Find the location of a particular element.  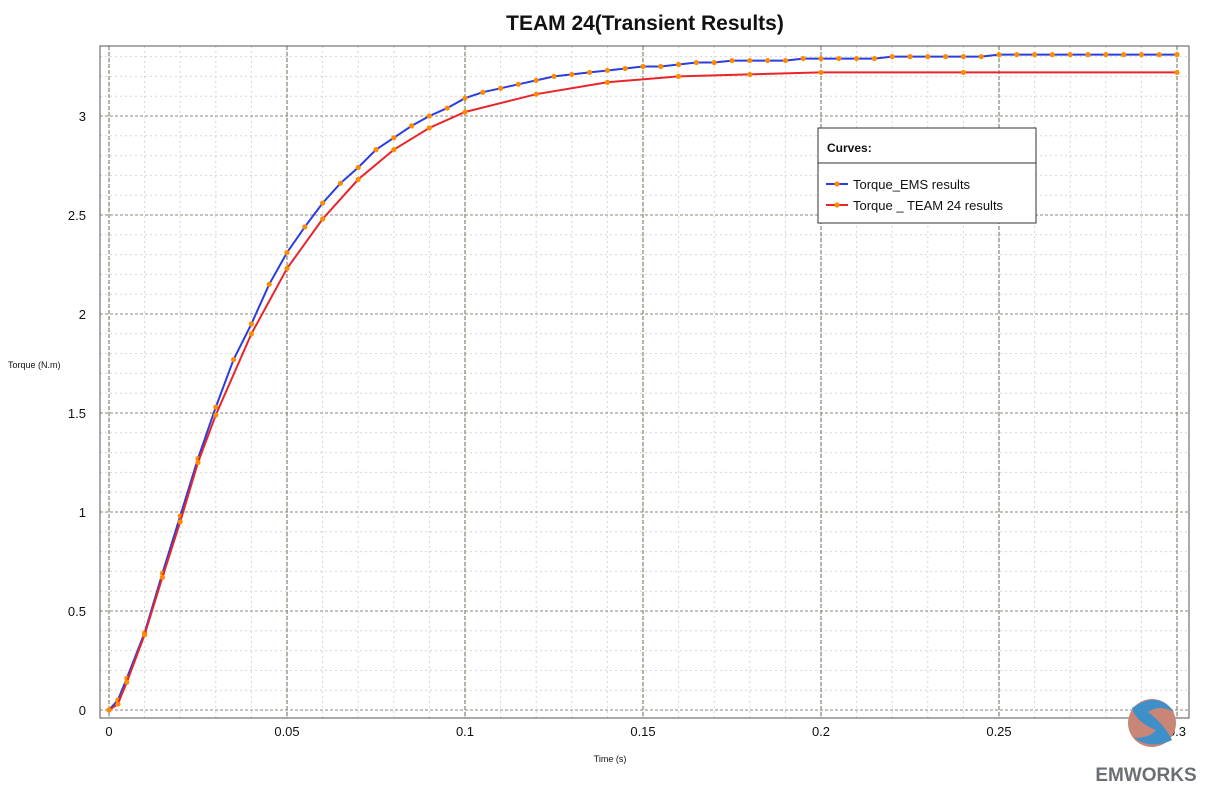

logo-text: EMWORKS is located at coordinates (1145, 775).